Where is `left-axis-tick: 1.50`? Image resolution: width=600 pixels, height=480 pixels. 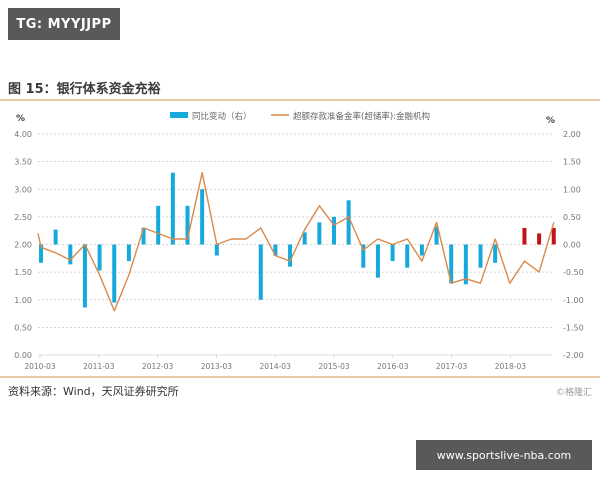
left-axis-tick: 1.50 is located at coordinates (23, 272).